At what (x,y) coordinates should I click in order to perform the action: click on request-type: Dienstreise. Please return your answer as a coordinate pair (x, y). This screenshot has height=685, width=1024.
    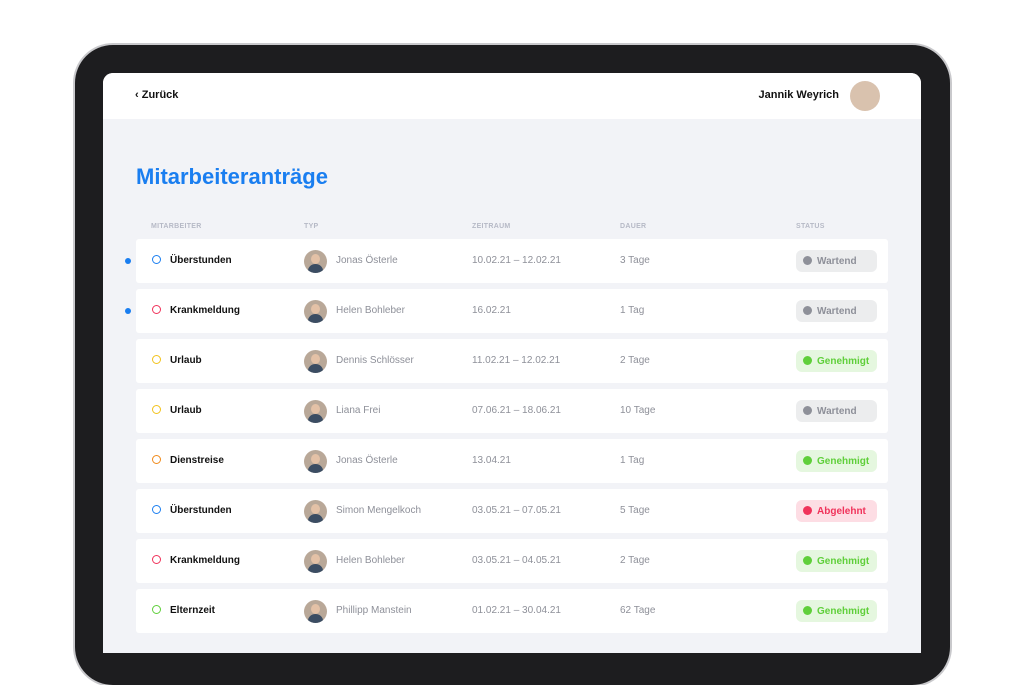
    Looking at the image, I should click on (197, 460).